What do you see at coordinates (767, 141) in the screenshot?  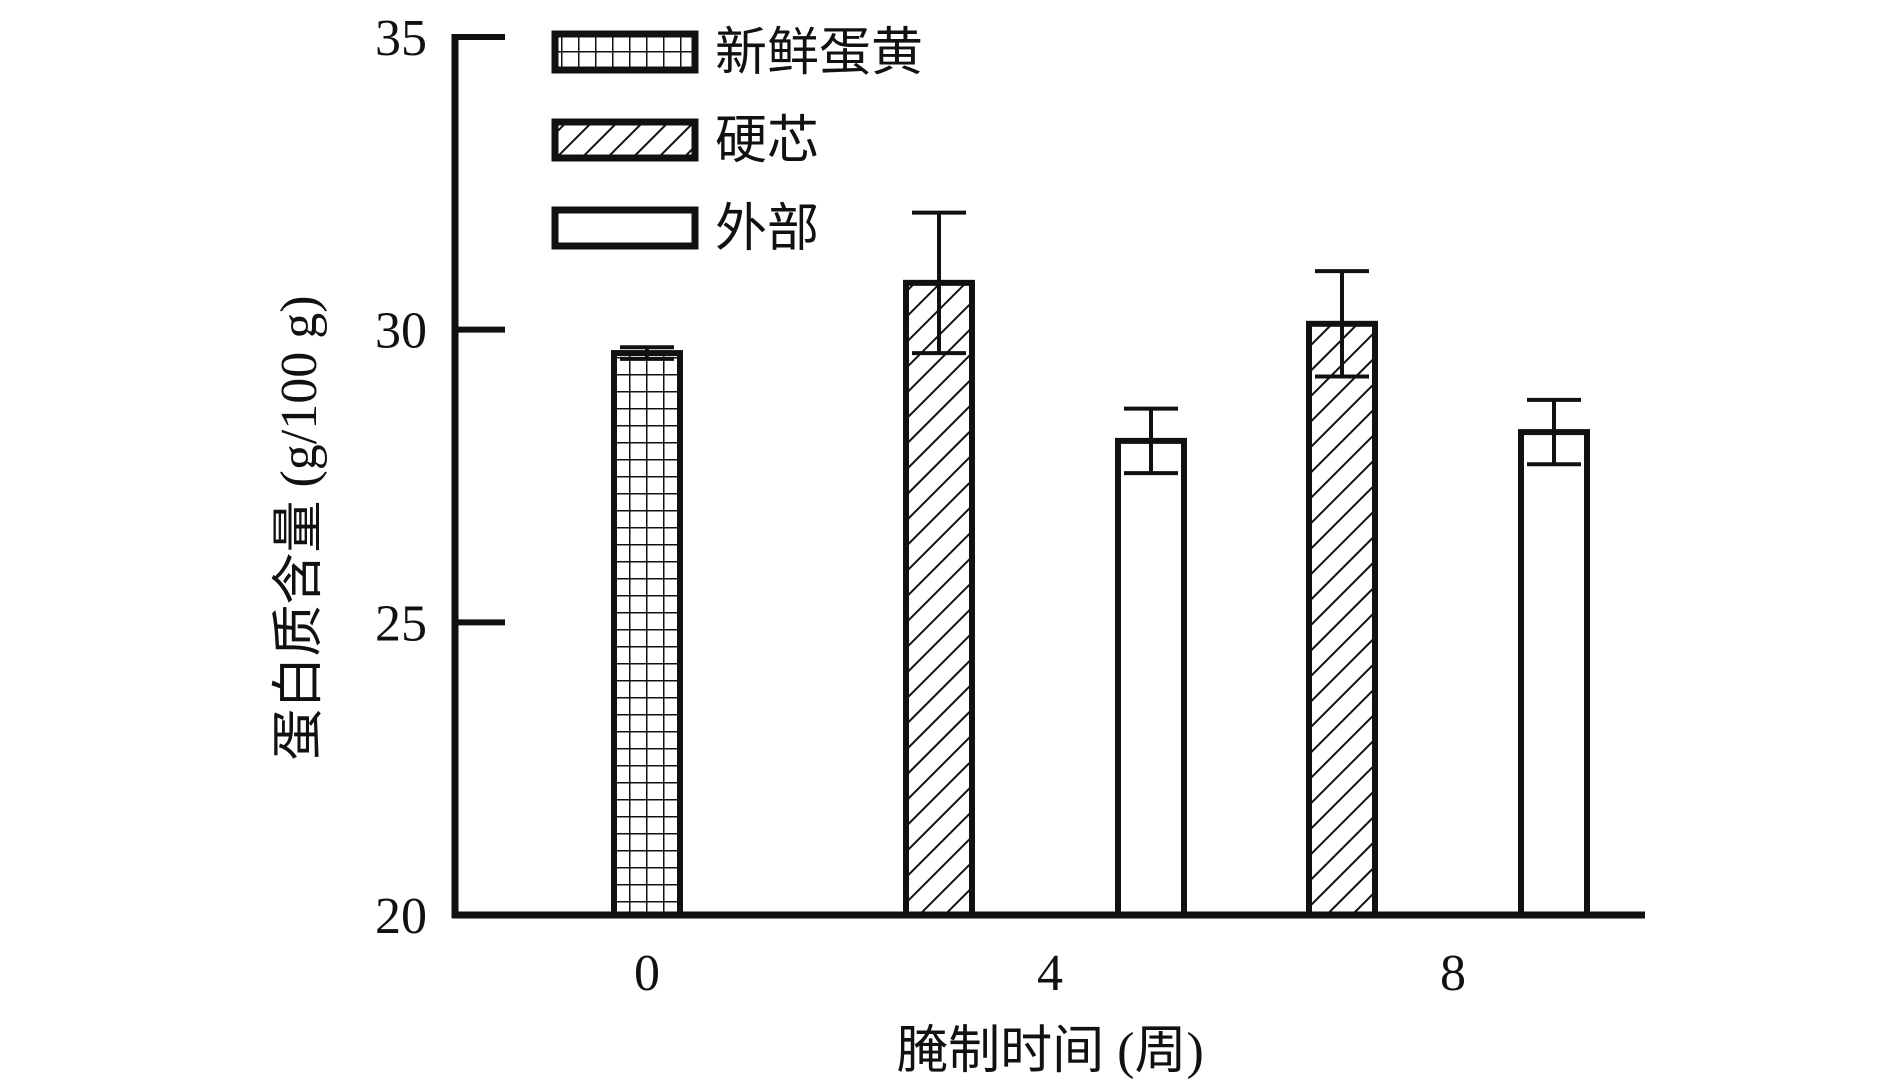 I see `legend-label: 硬芯` at bounding box center [767, 141].